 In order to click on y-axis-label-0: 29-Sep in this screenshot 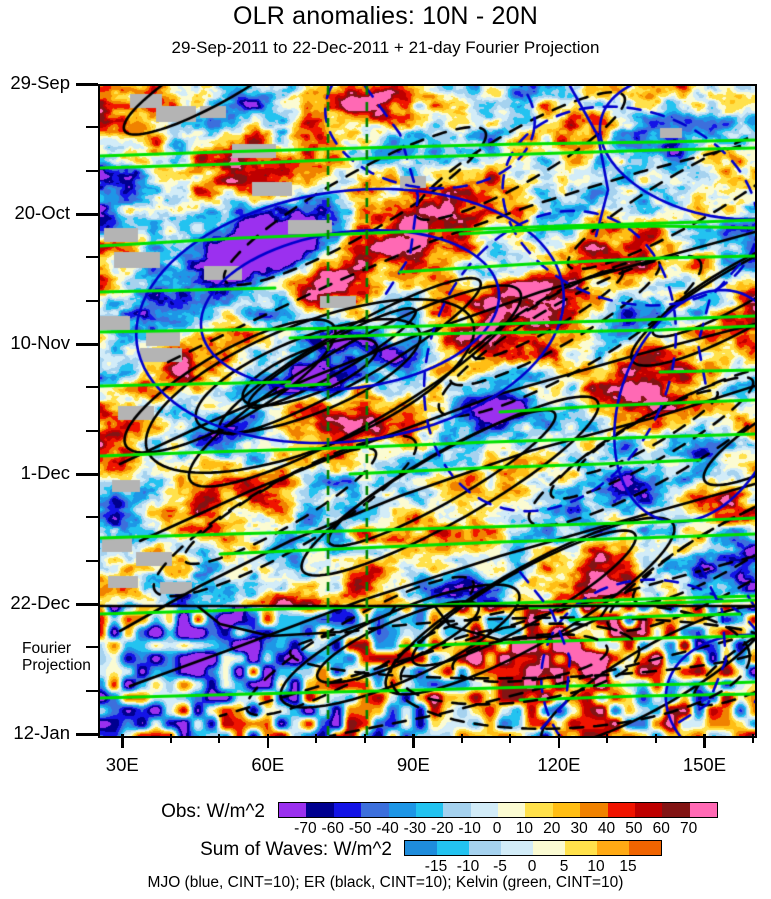, I will do `click(40, 82)`.